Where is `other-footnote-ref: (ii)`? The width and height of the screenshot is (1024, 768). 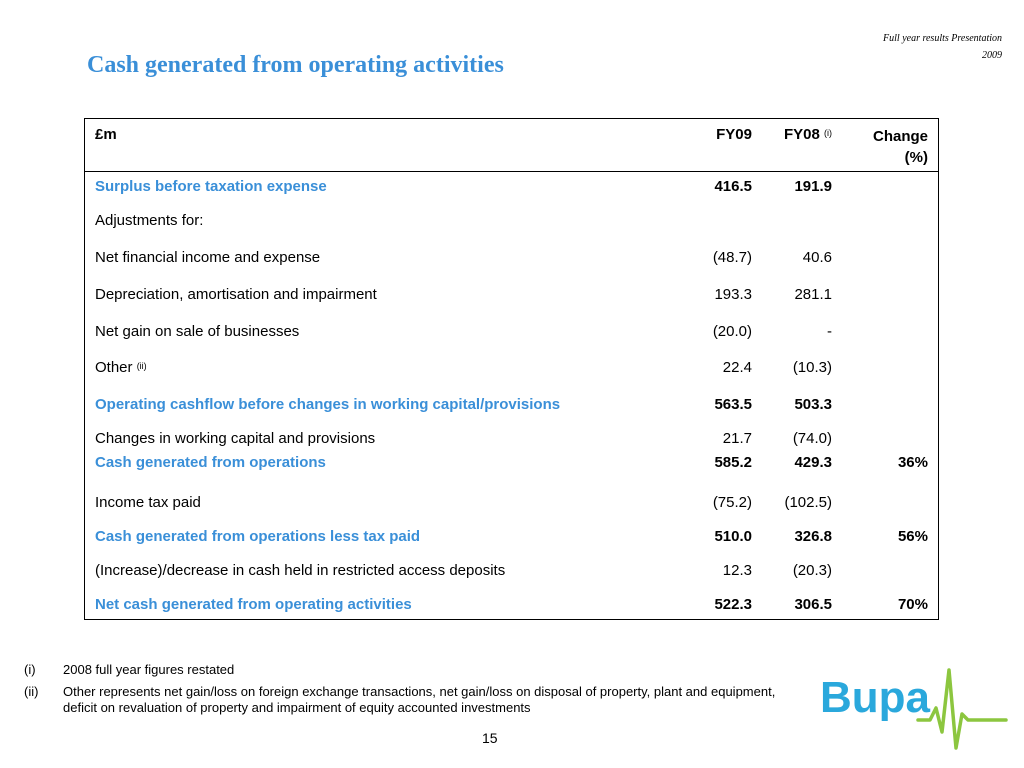 other-footnote-ref: (ii) is located at coordinates (141, 366).